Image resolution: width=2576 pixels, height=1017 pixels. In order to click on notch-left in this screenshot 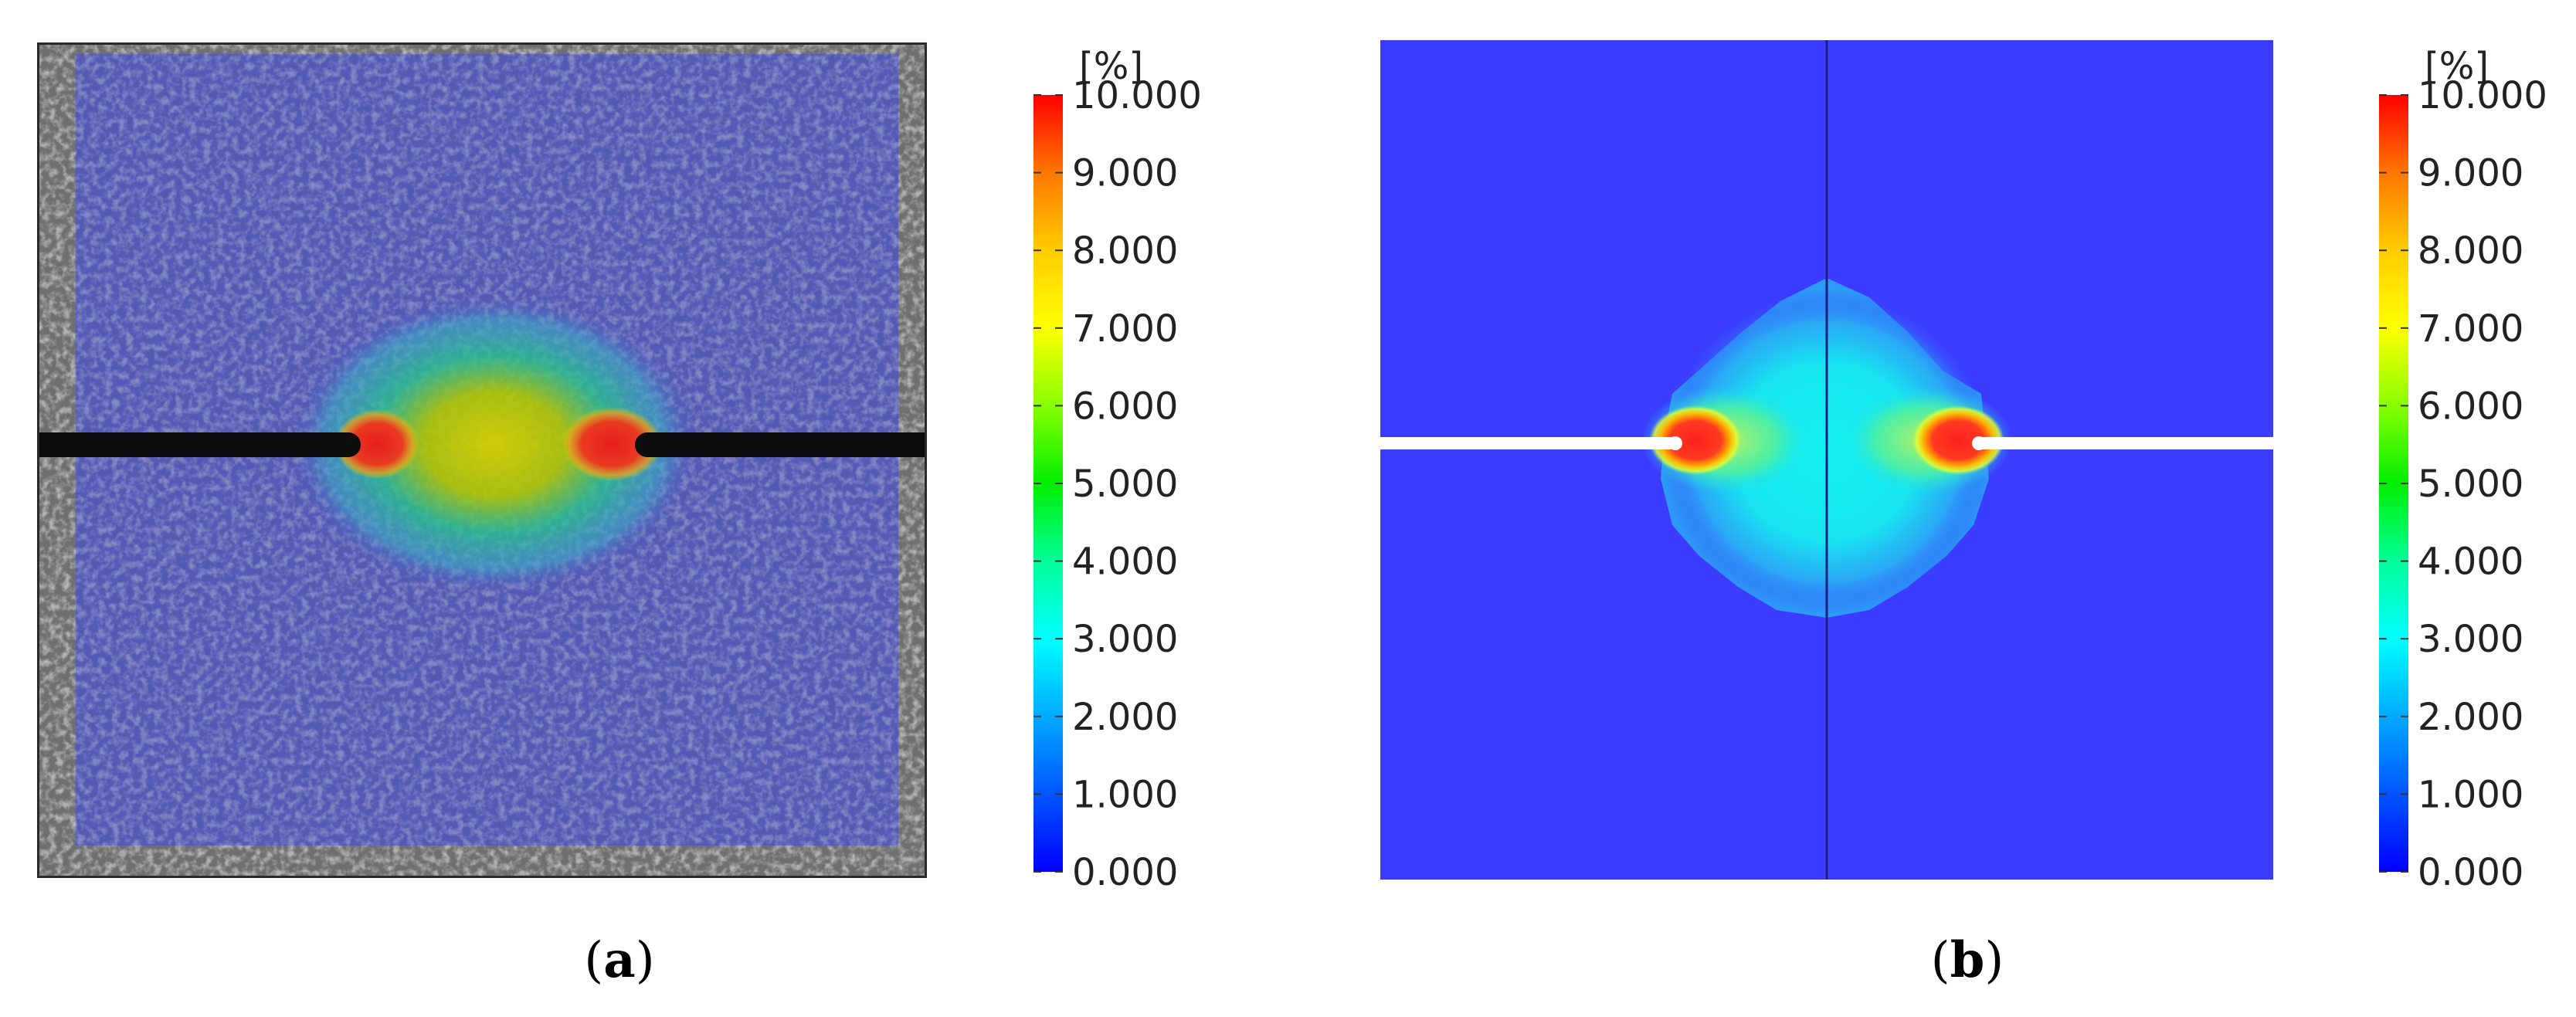, I will do `click(192, 444)`.